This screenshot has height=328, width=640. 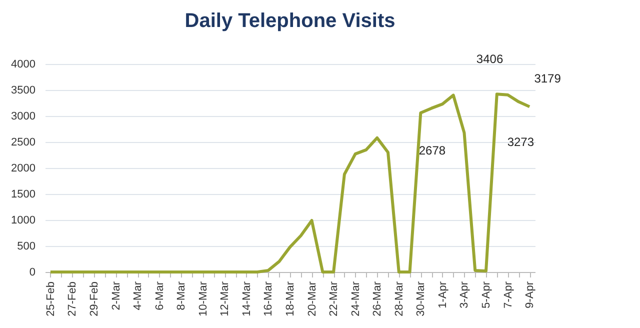 I want to click on x-tick-label: 18-Mar, so click(x=290, y=298).